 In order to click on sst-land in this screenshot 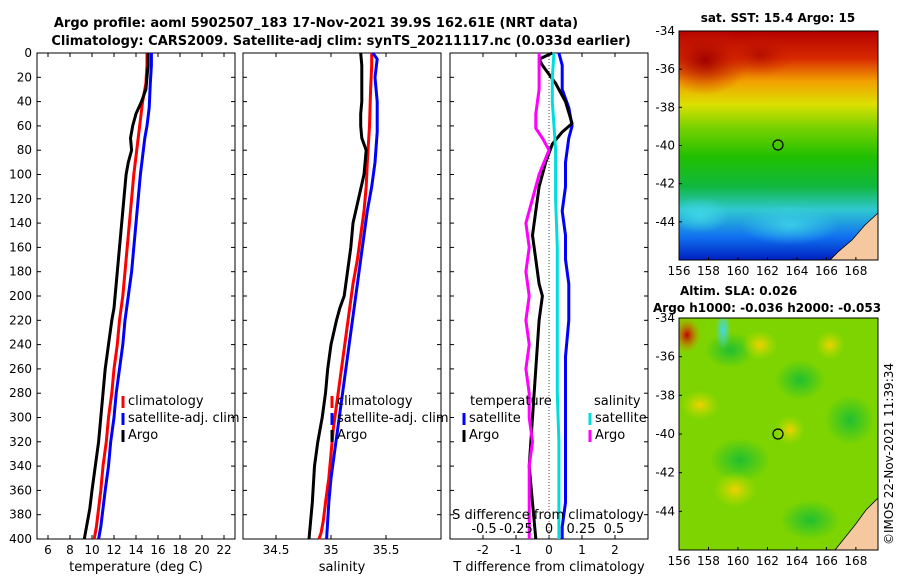, I will do `click(853, 236)`.